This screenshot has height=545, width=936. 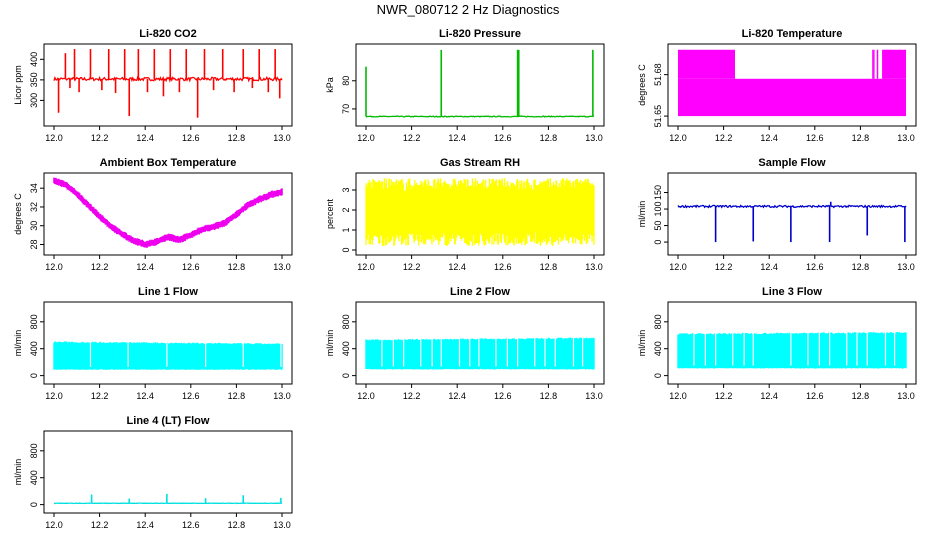 What do you see at coordinates (346, 209) in the screenshot?
I see `y-tick-label: 2` at bounding box center [346, 209].